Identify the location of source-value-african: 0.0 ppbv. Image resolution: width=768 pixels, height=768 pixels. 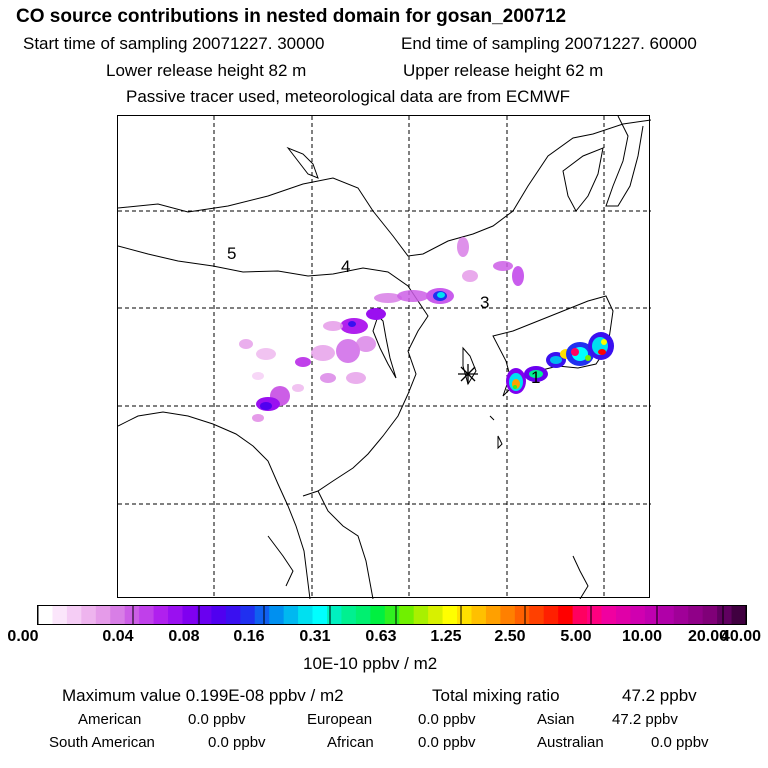
(447, 742).